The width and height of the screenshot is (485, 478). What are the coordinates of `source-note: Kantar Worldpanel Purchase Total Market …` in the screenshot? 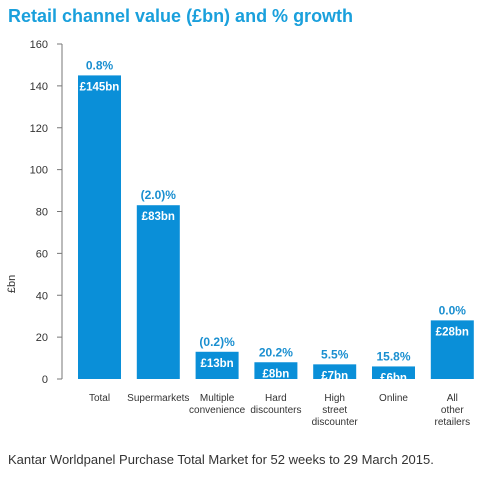 It's located at (221, 459).